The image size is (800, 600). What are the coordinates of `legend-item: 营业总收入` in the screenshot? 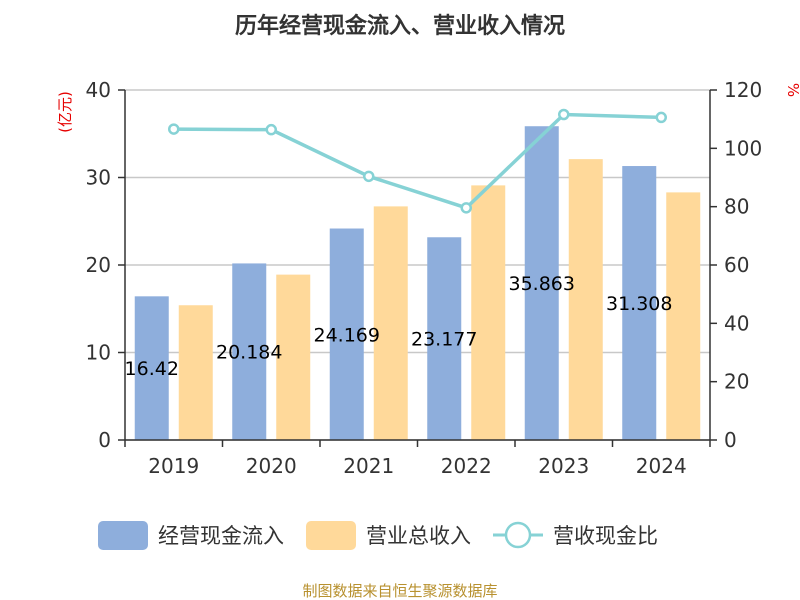 It's located at (388, 535).